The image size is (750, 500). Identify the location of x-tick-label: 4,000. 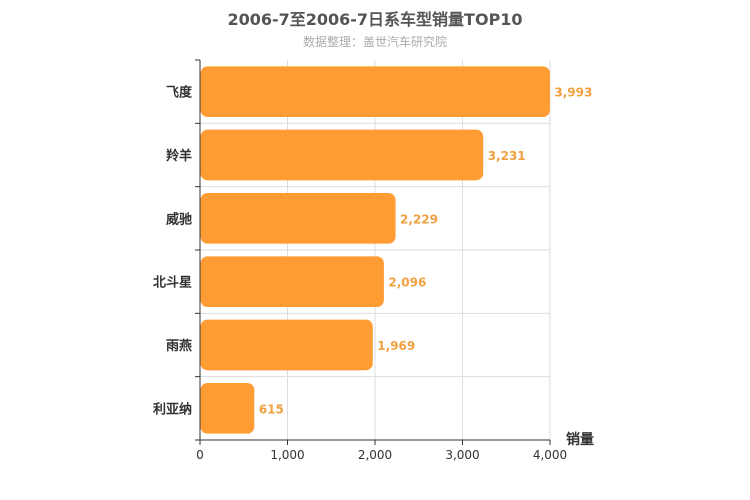
(550, 455).